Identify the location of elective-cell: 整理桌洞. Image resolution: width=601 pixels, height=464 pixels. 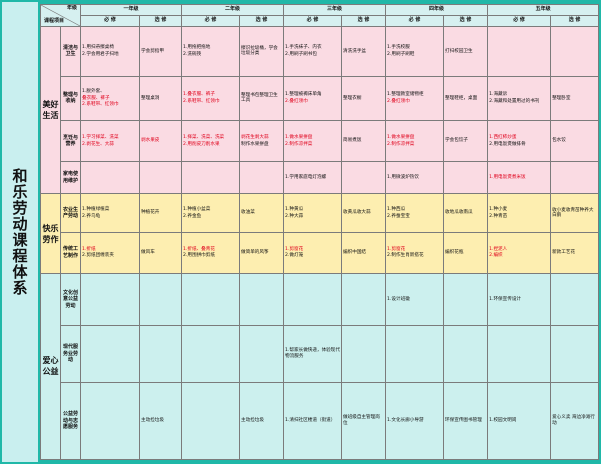
(160, 98).